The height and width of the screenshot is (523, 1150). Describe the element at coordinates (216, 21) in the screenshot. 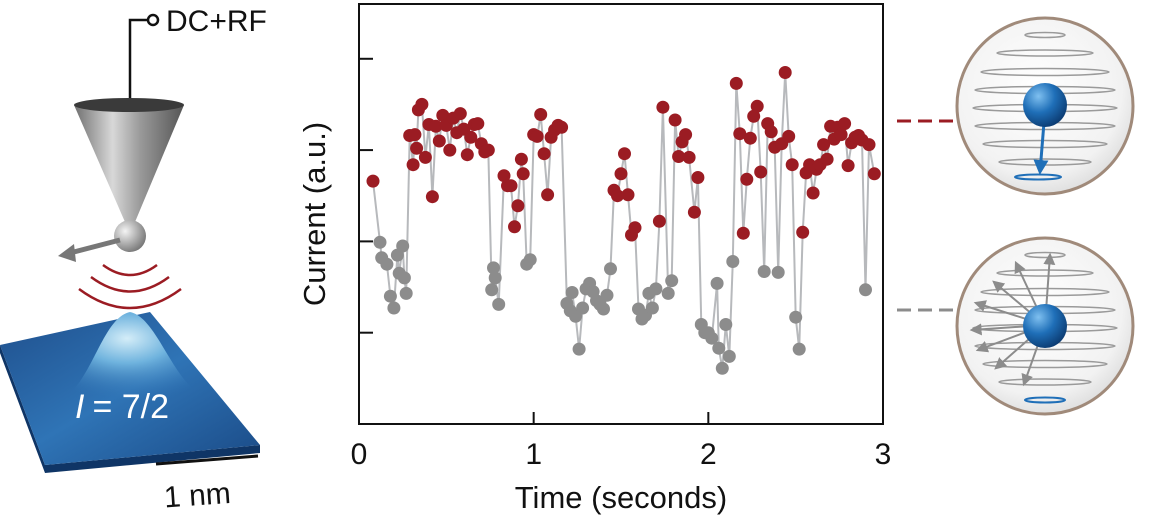

I see `tip-label: DC+RF` at that location.